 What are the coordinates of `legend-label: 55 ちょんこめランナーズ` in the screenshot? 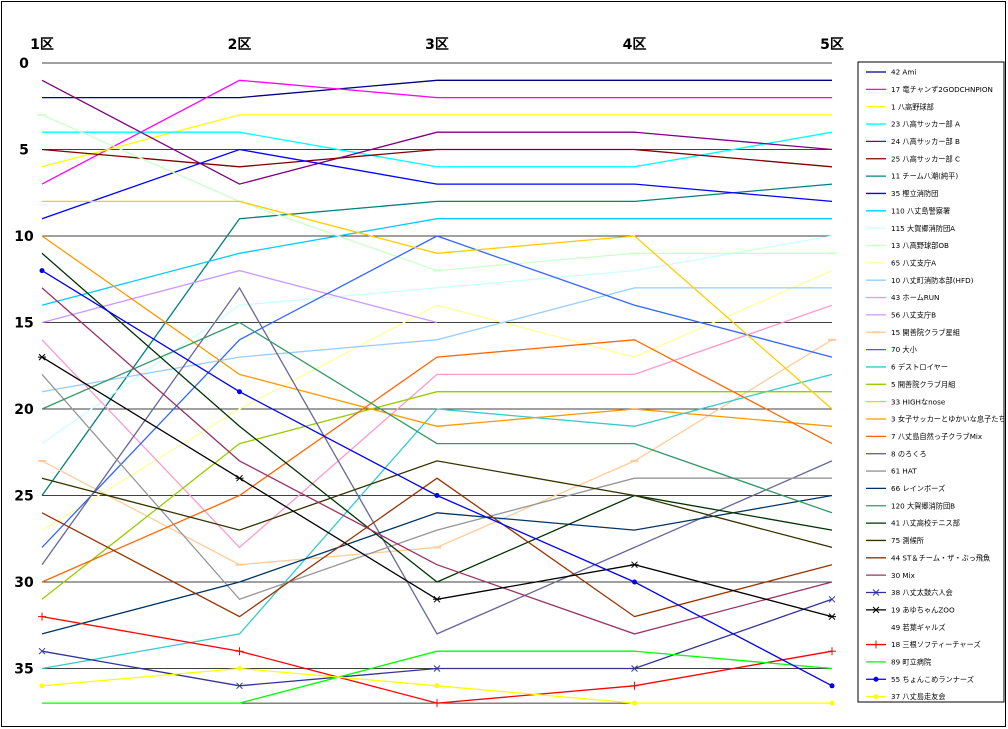 It's located at (932, 679).